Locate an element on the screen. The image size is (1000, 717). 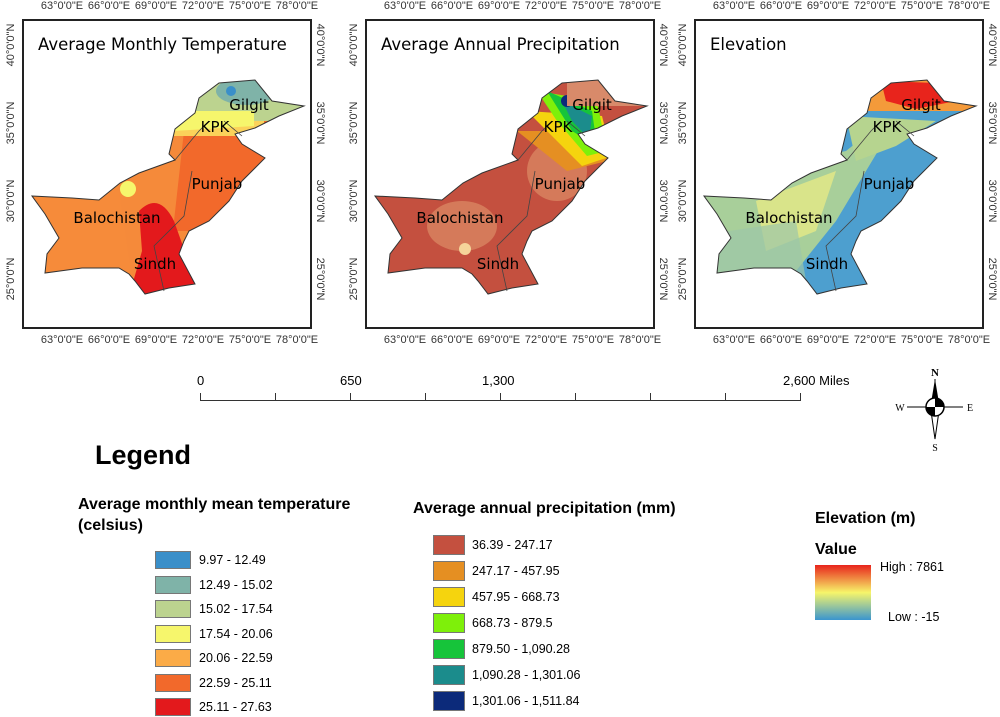
lat-tick-label: 25°0'0"N is located at coordinates (11, 279).